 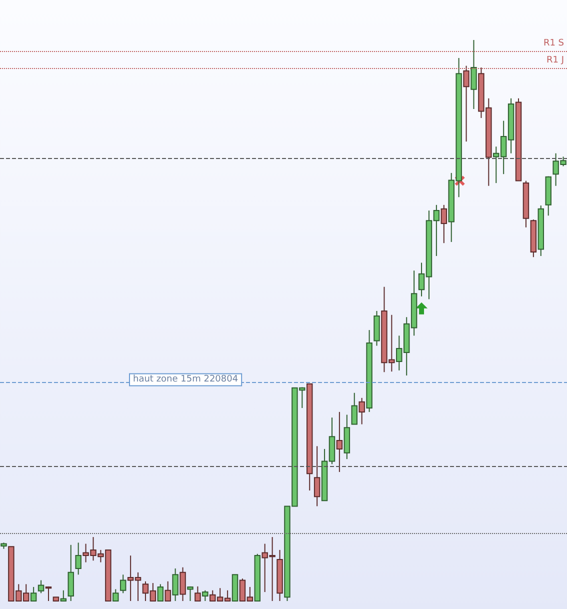 What do you see at coordinates (553, 43) in the screenshot?
I see `ref-line-label: R1 S` at bounding box center [553, 43].